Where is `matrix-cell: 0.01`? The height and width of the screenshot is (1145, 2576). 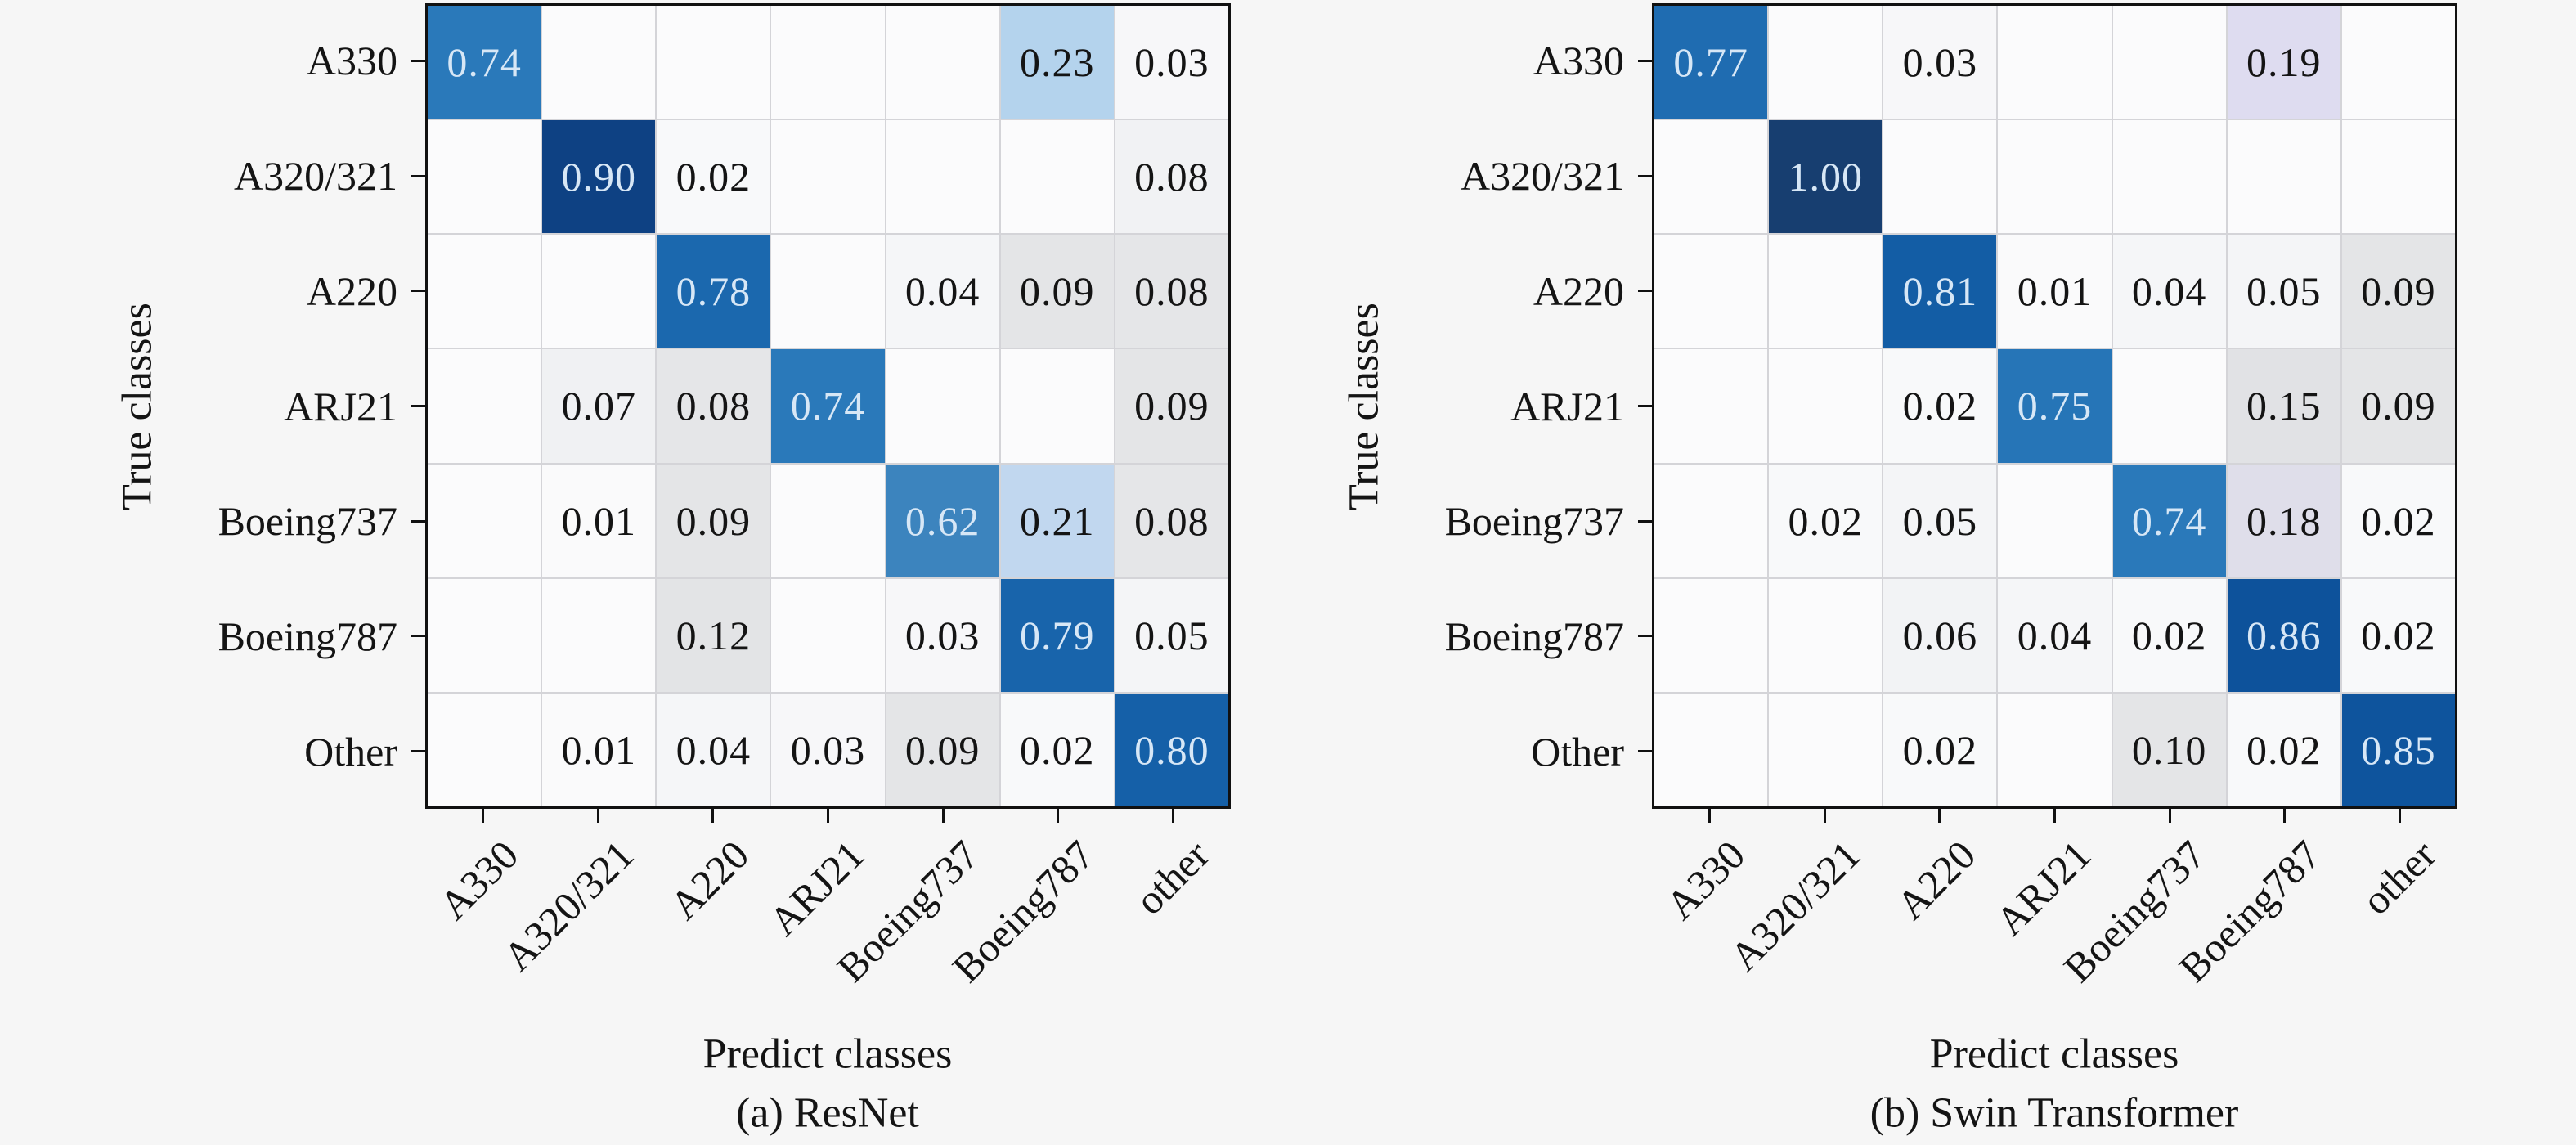 matrix-cell: 0.01 is located at coordinates (599, 749).